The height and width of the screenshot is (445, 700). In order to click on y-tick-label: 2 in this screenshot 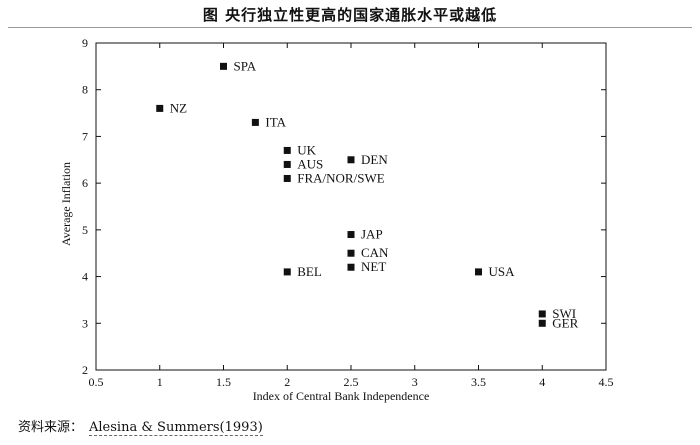, I will do `click(85, 370)`.